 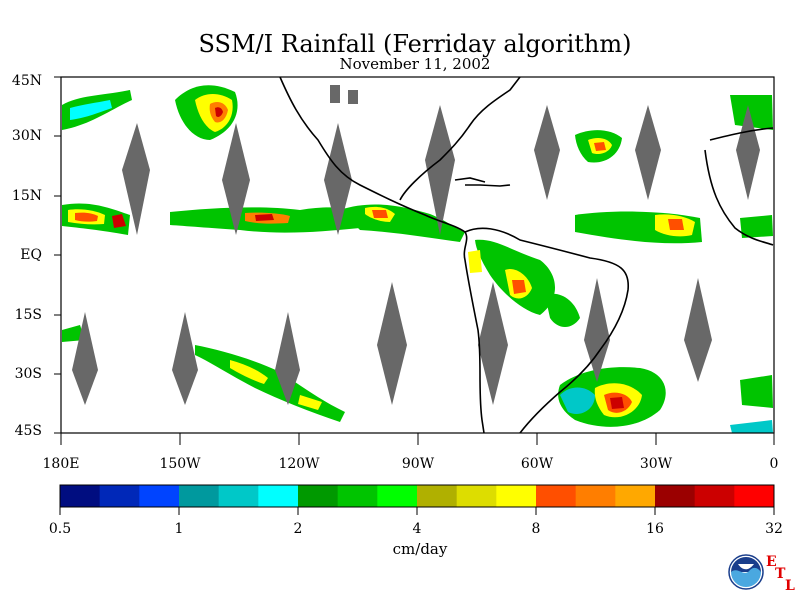 What do you see at coordinates (420, 549) in the screenshot?
I see `colorbar-units: cm/day` at bounding box center [420, 549].